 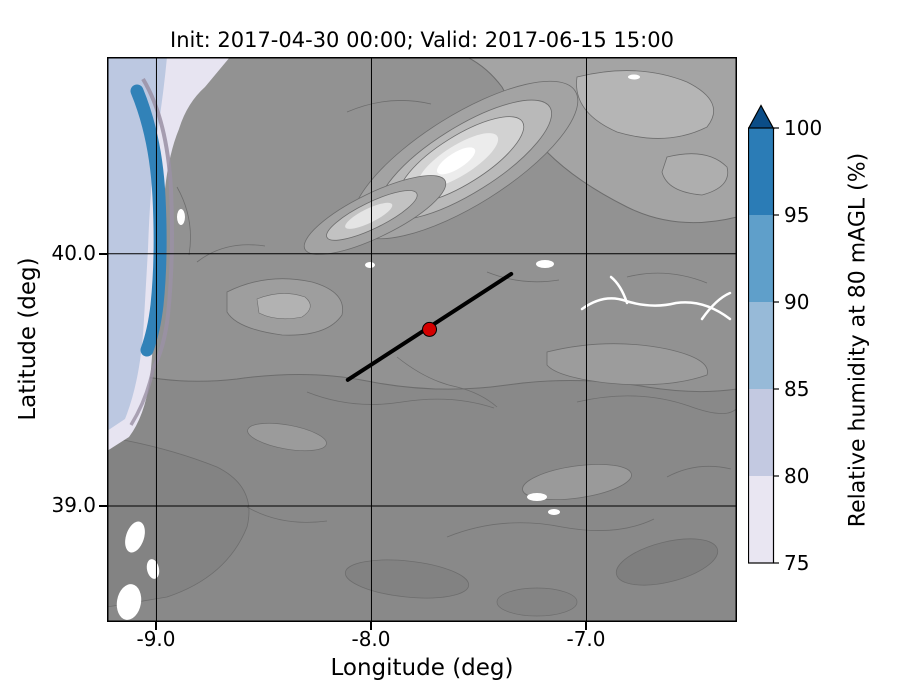 What do you see at coordinates (28, 339) in the screenshot?
I see `y-axis-label: Latitude (deg)` at bounding box center [28, 339].